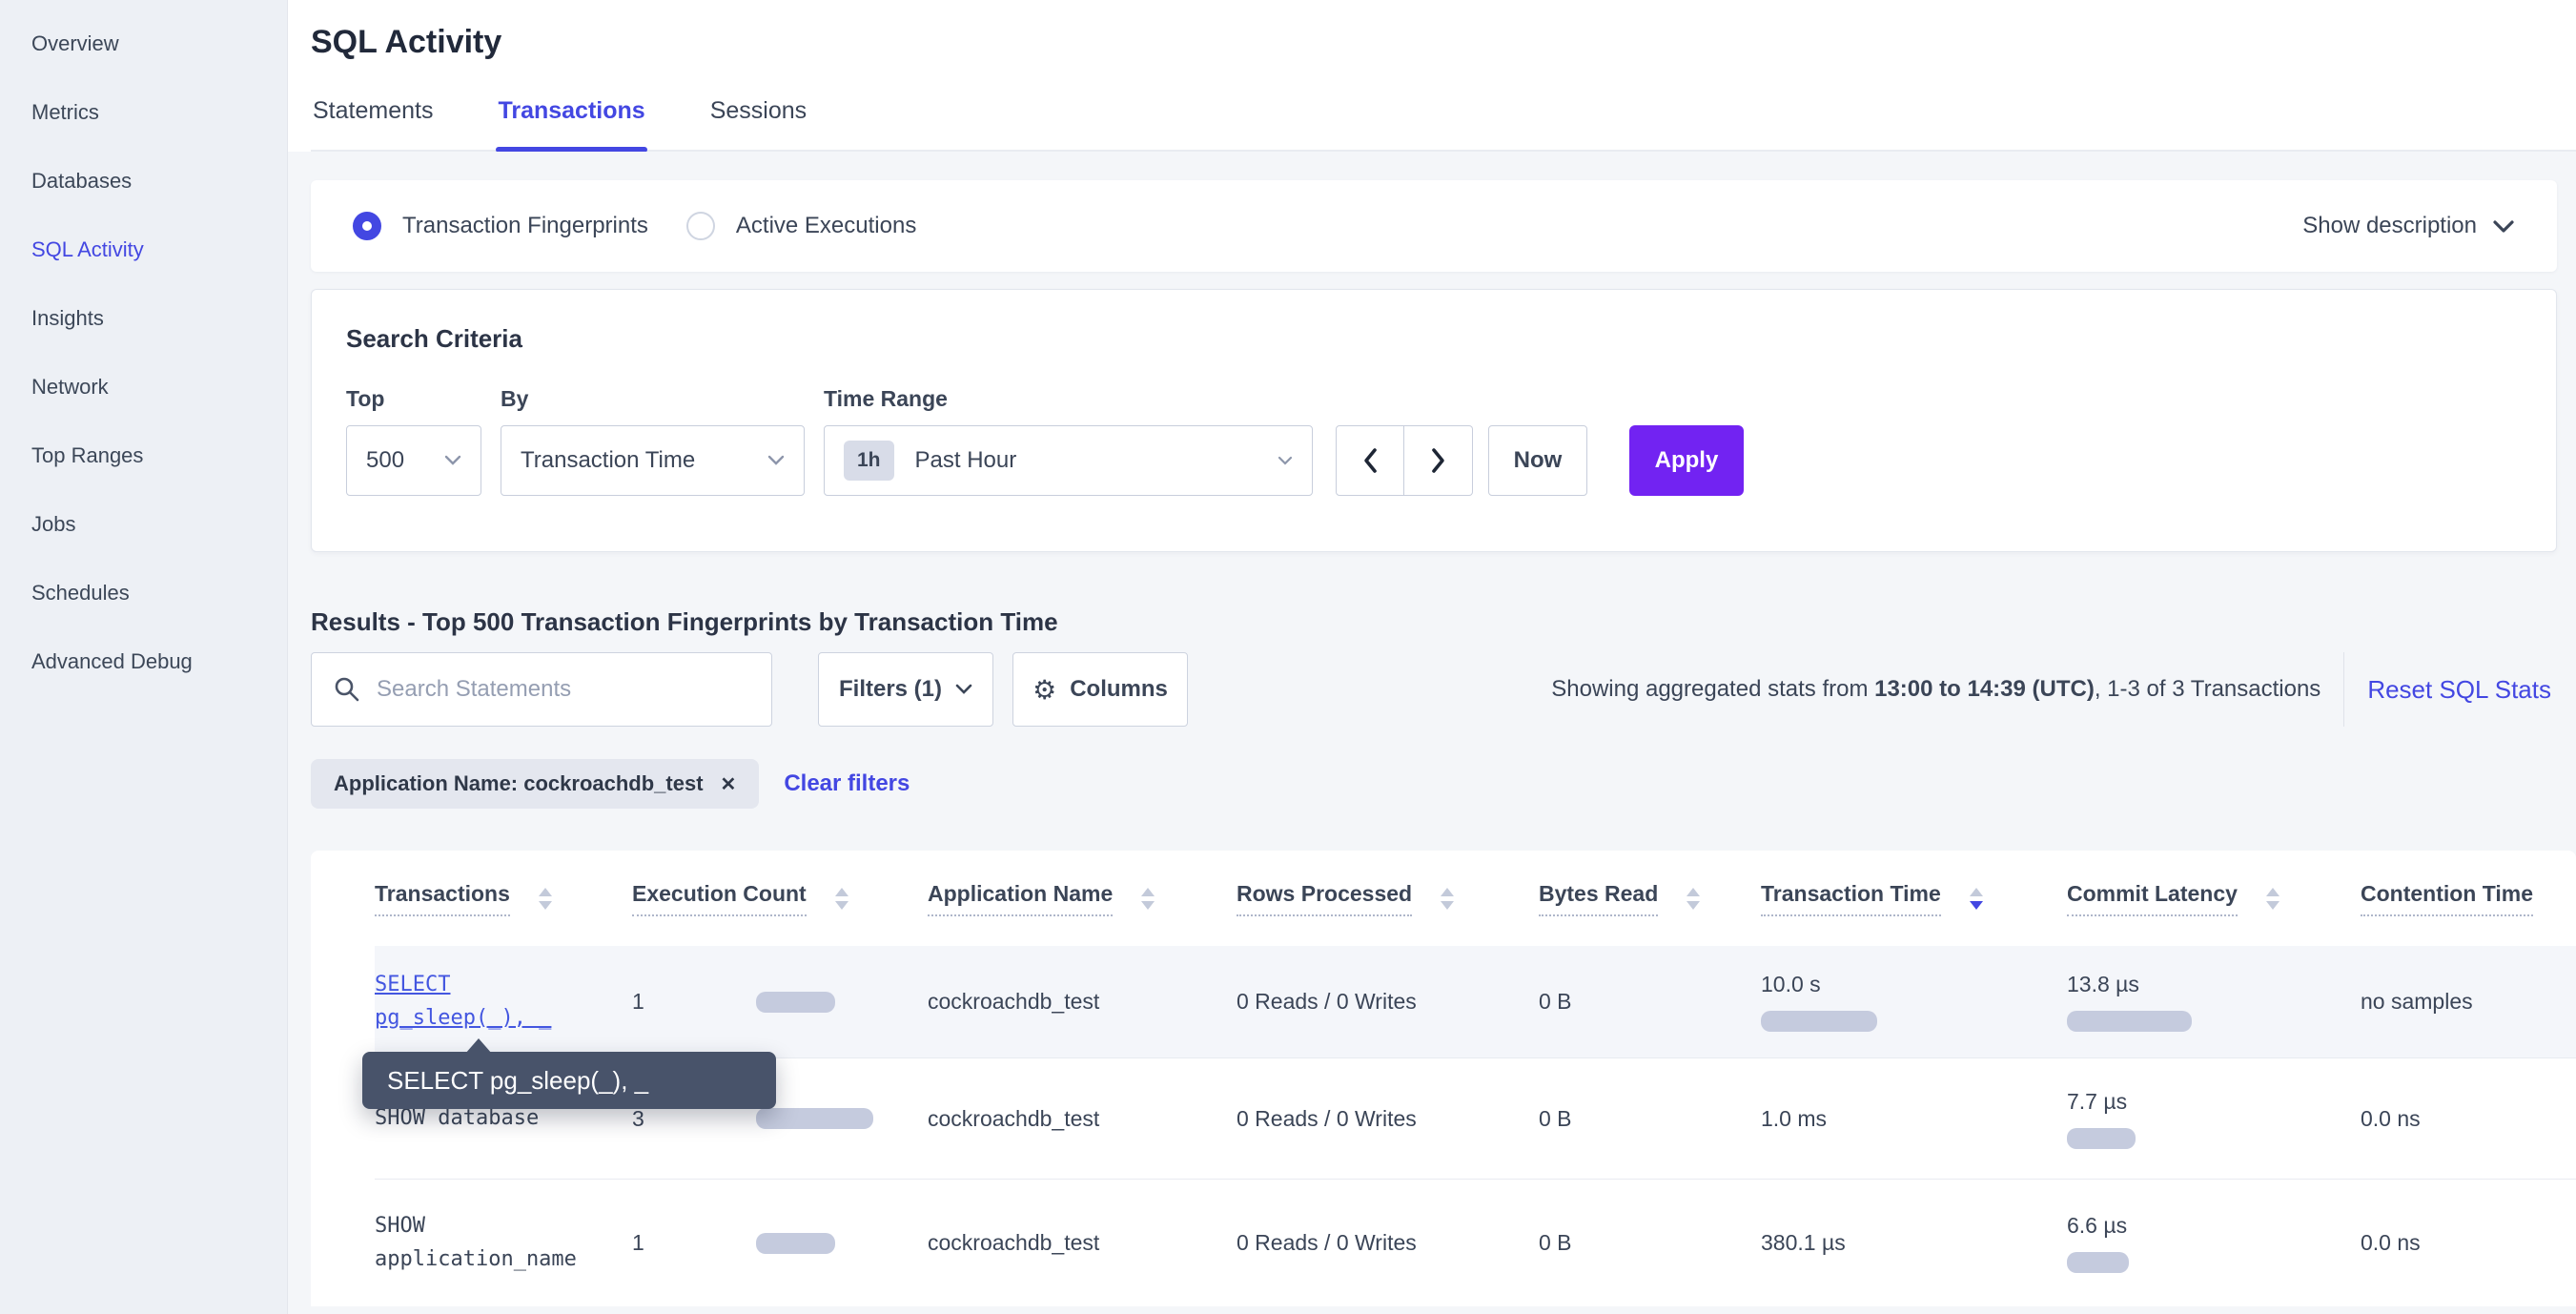 The image size is (2576, 1314). I want to click on sidebar-item-insights: Insights, so click(67, 318).